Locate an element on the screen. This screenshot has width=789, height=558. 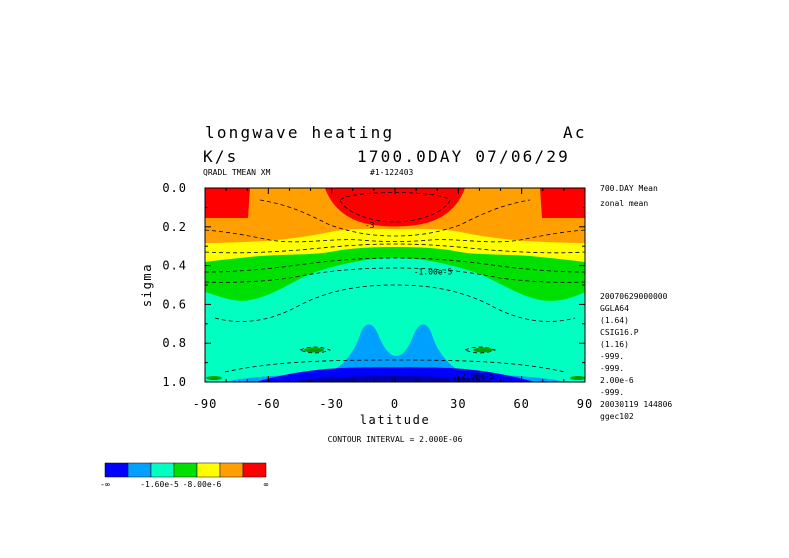
x-tick-label: -90 is located at coordinates (205, 404).